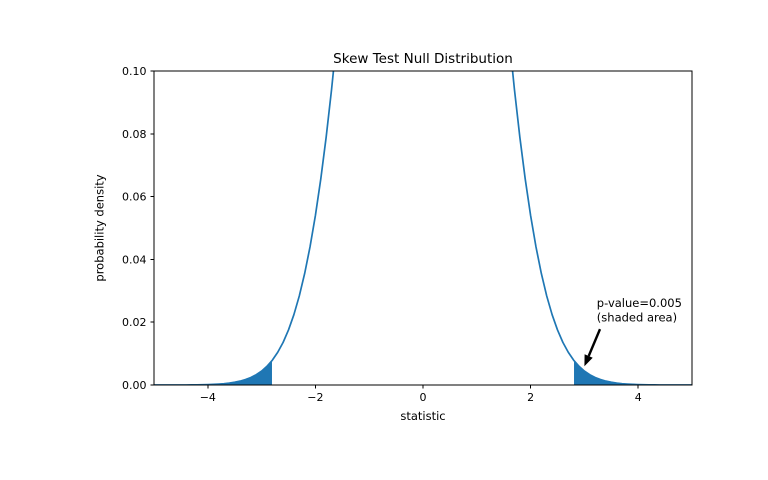 This screenshot has width=768, height=480. I want to click on y-axis-tick-labels: 0.00 0.02 0.04 0.06 0.08 0.10, so click(134, 228).